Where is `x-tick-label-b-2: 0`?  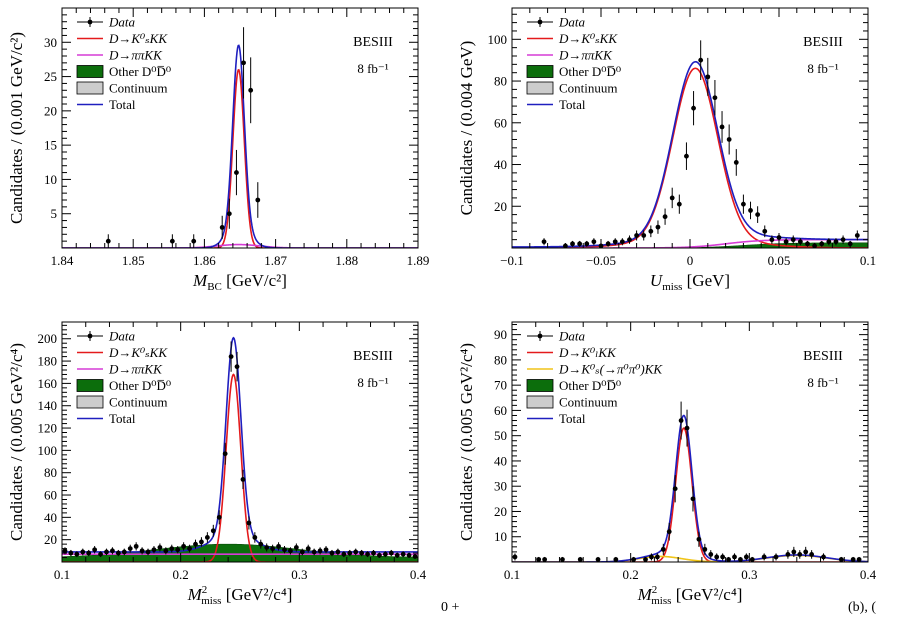 x-tick-label-b-2: 0 is located at coordinates (690, 260).